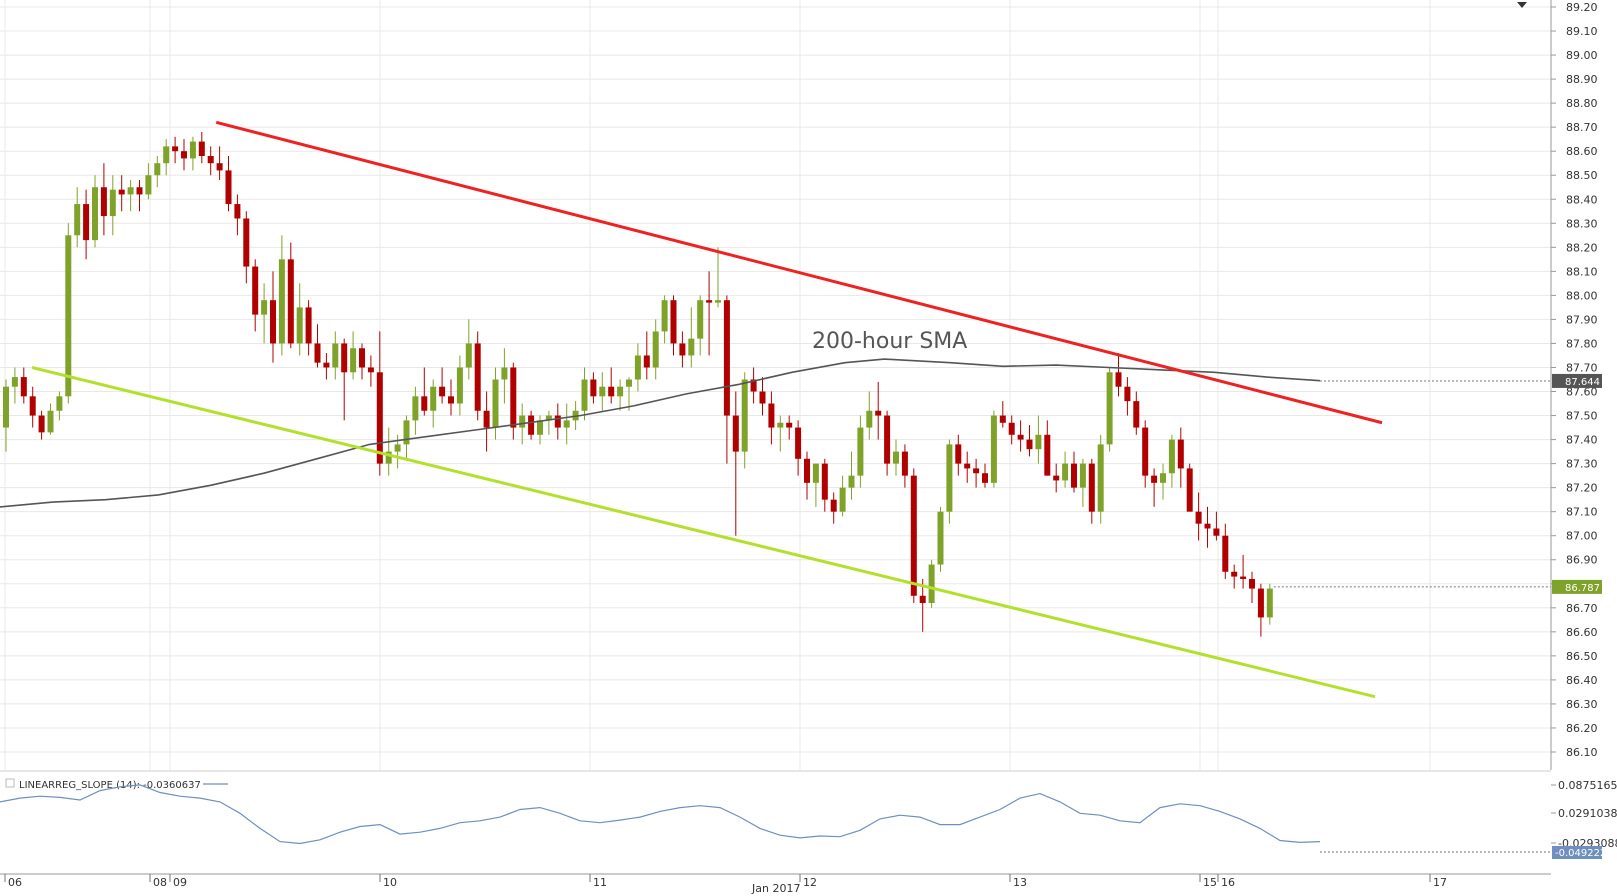  I want to click on time-axis: 06 08 09 10 11 12 13 15 16 17, so click(725, 881).